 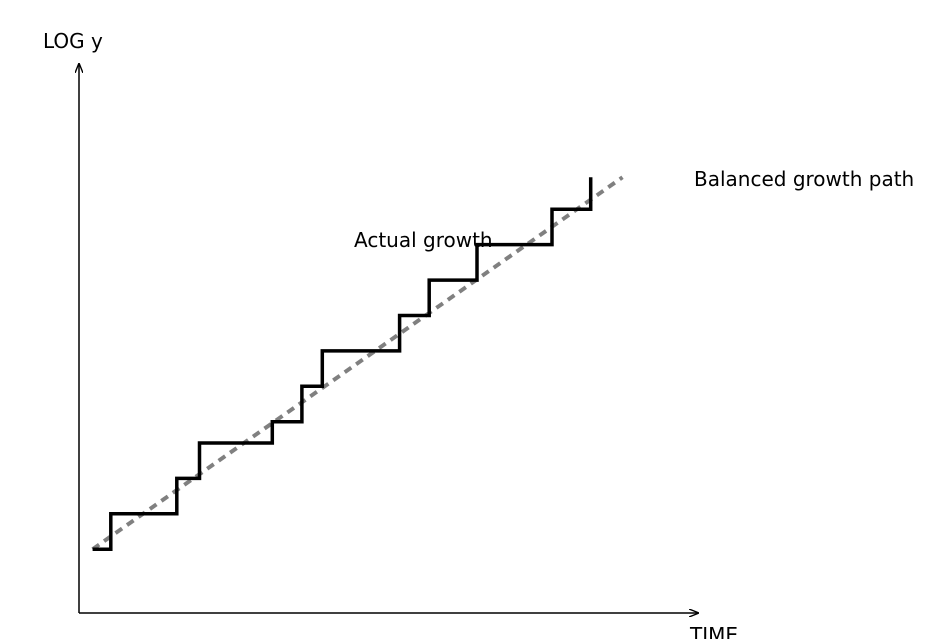 What do you see at coordinates (423, 240) in the screenshot?
I see `series-label-actual-growth: Actual growth` at bounding box center [423, 240].